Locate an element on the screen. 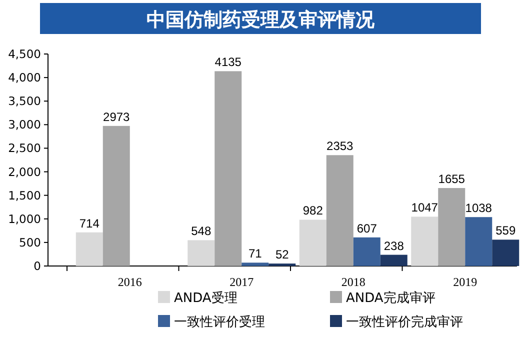  legend-label: 一致性评价完成审评 is located at coordinates (404, 322).